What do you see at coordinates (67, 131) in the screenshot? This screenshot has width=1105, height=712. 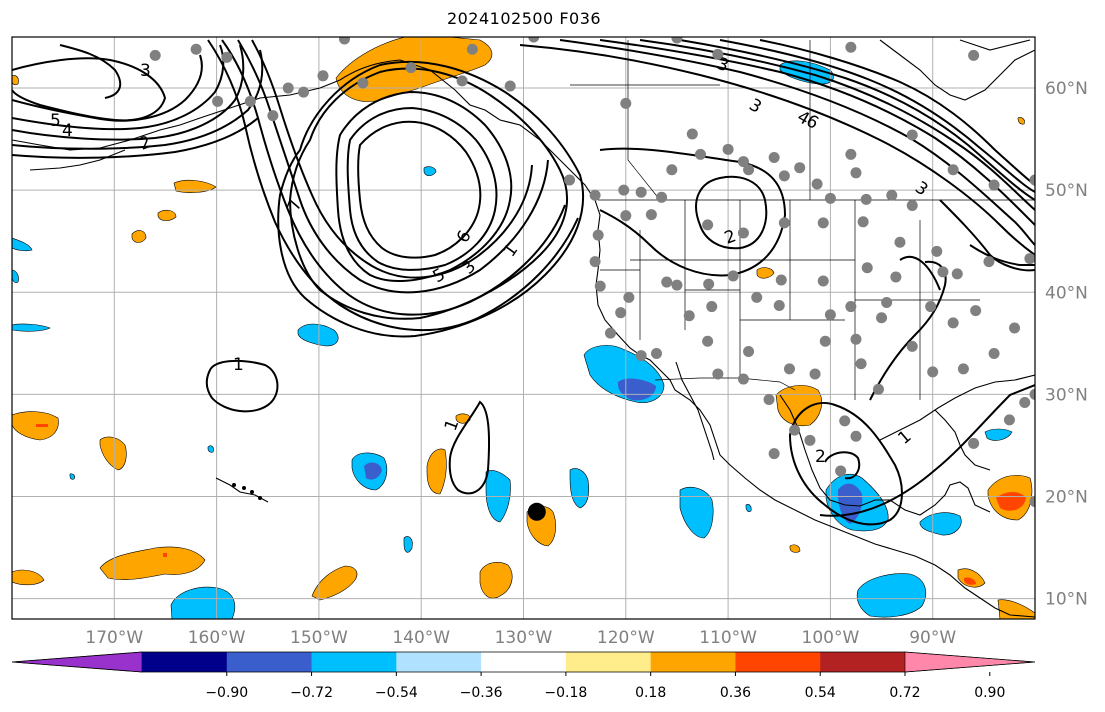 I see `contour-label: 4` at bounding box center [67, 131].